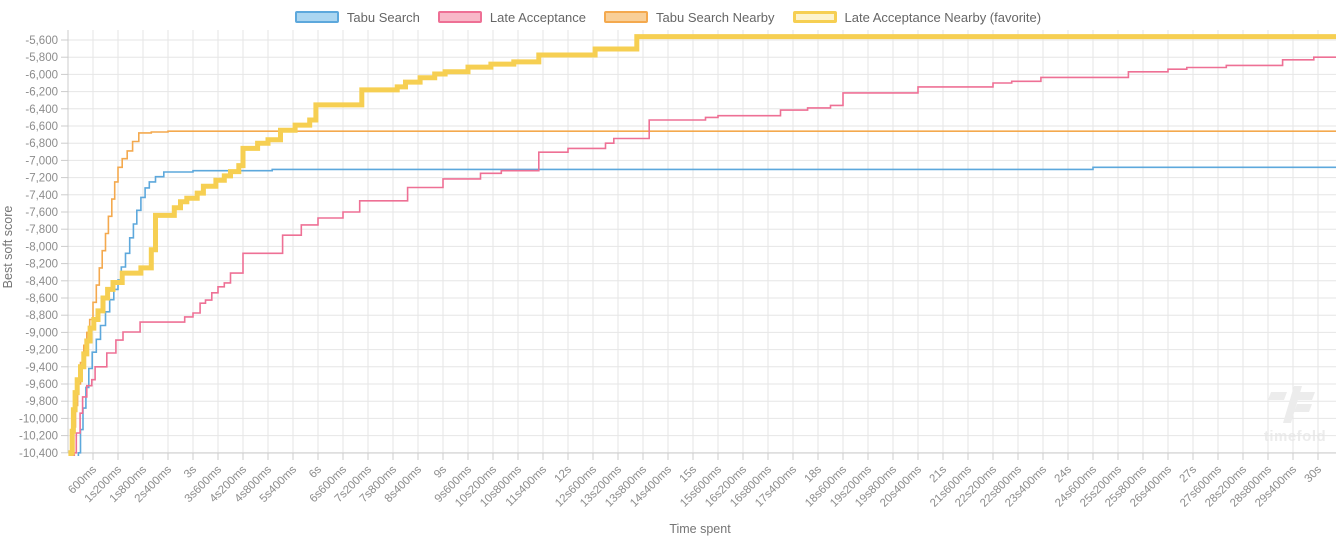 This screenshot has width=1336, height=542. Describe the element at coordinates (41, 299) in the screenshot. I see `y-tick-label: -8,600` at that location.